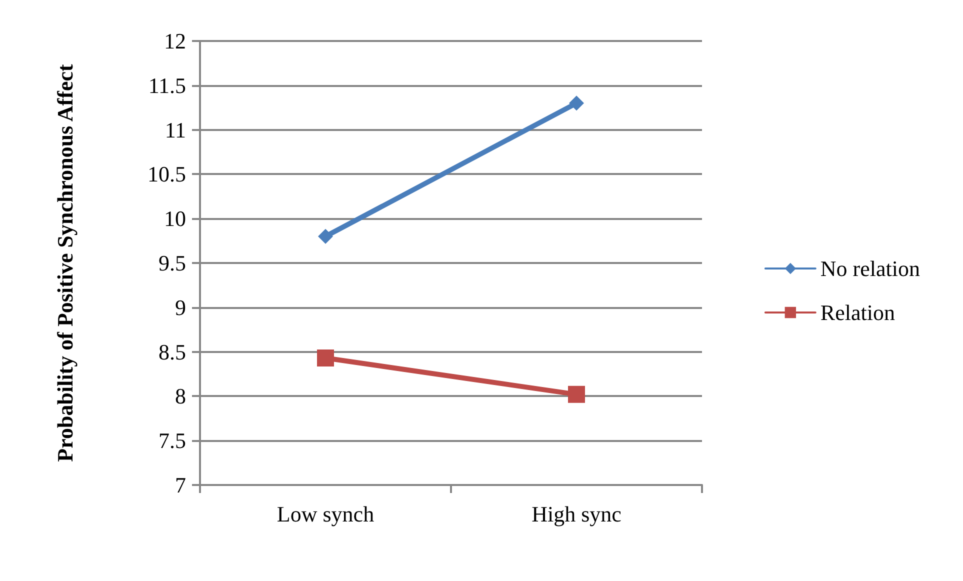  Describe the element at coordinates (857, 312) in the screenshot. I see `legend-label: Relation` at that location.